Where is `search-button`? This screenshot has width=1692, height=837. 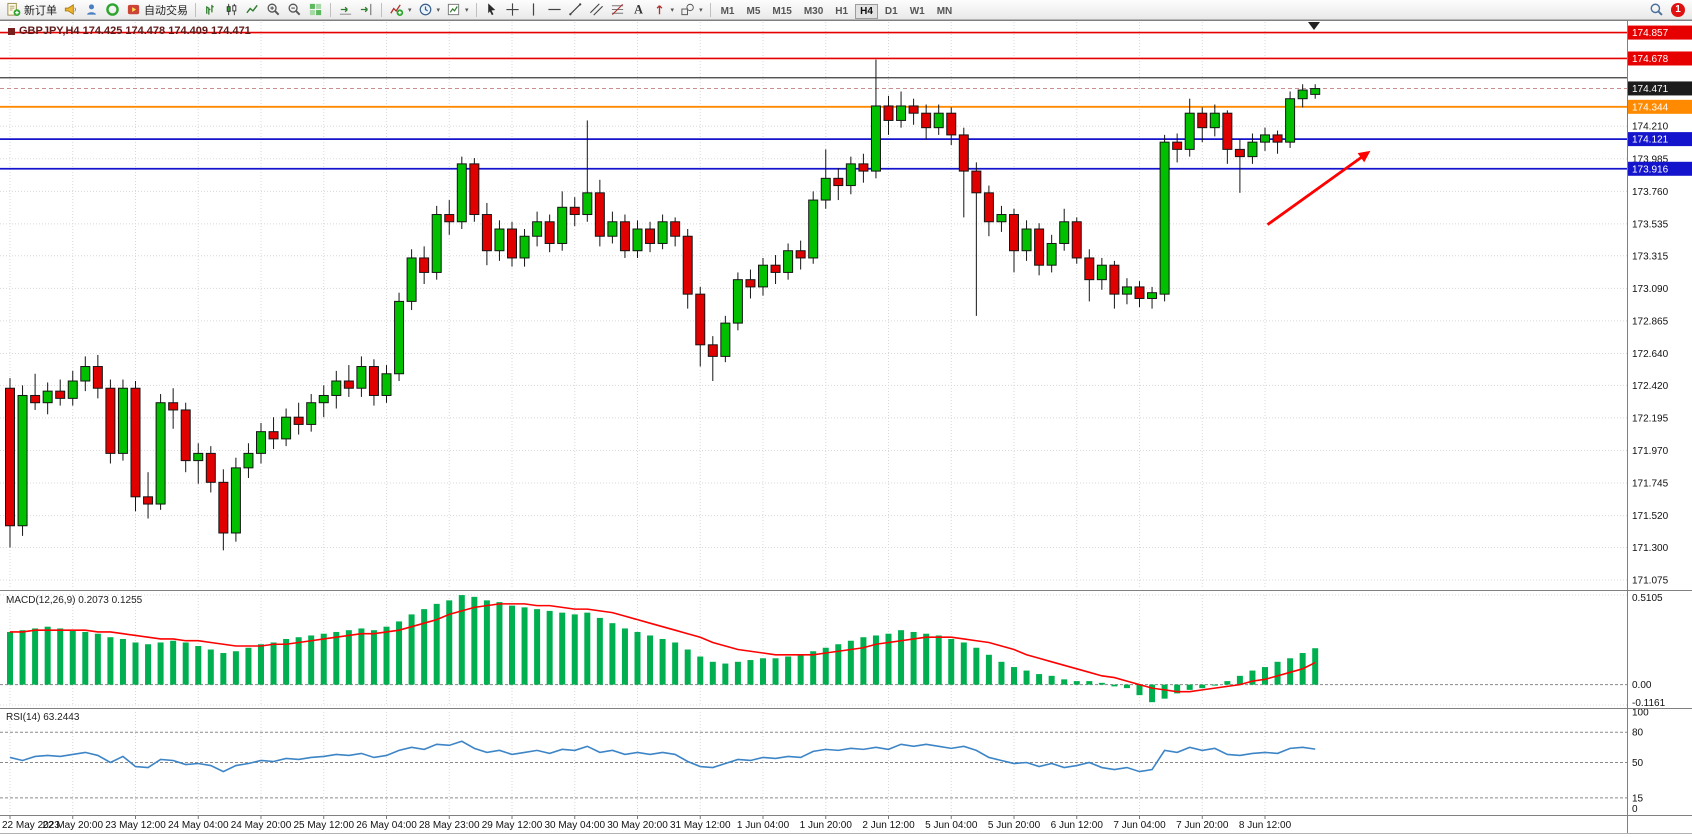 search-button is located at coordinates (1656, 10).